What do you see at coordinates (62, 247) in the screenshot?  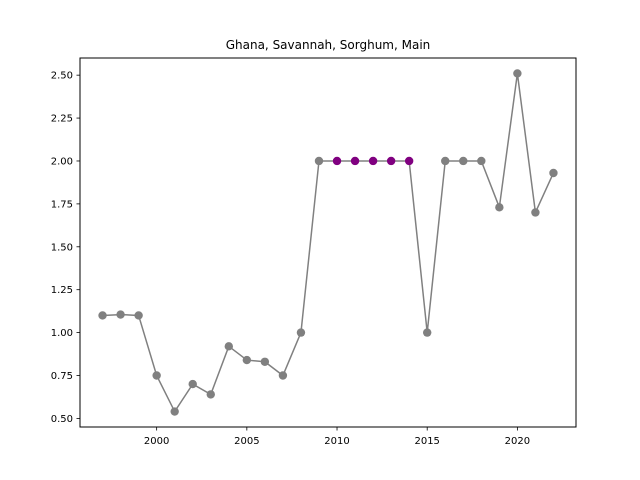 I see `y-tick-label: 1.50` at bounding box center [62, 247].